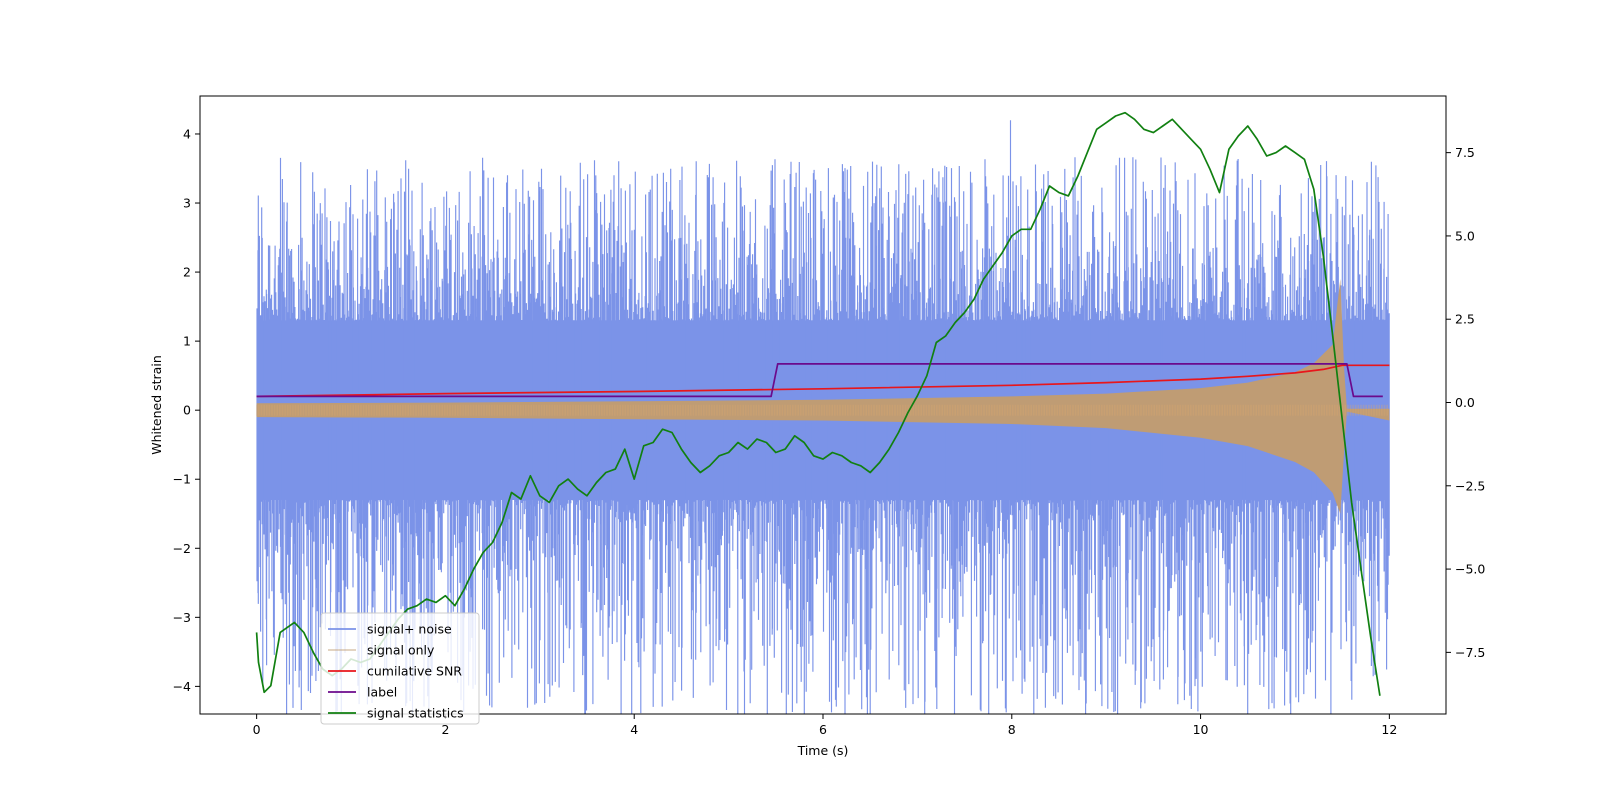 This screenshot has width=1600, height=804. Describe the element at coordinates (445, 729) in the screenshot. I see `x-tick-label: 2` at that location.